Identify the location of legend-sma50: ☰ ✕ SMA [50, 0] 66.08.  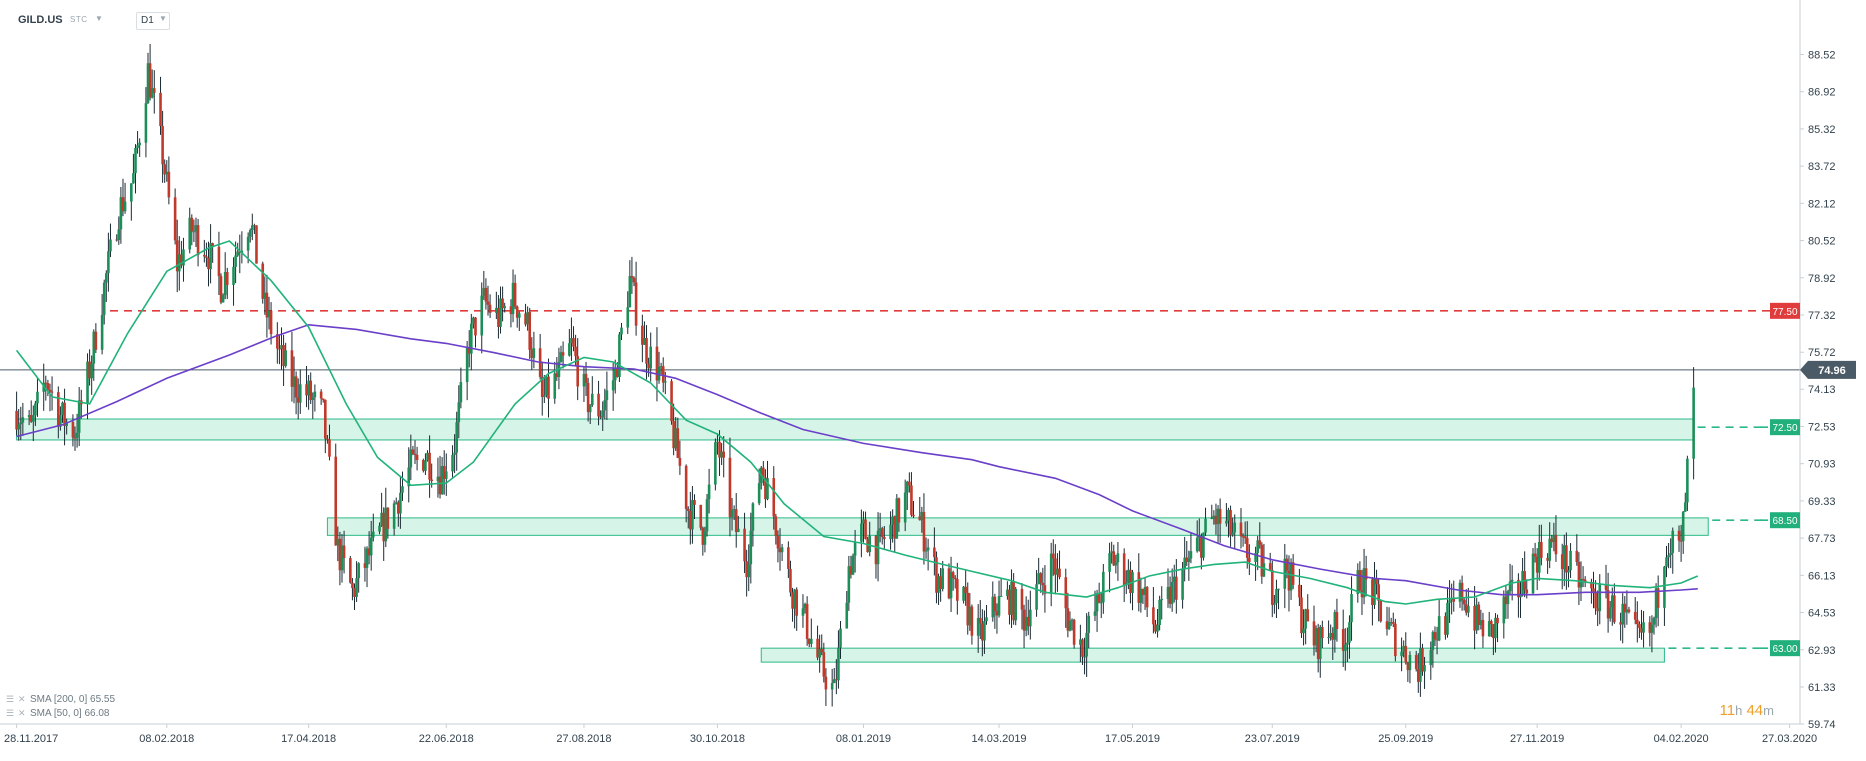
(58, 713).